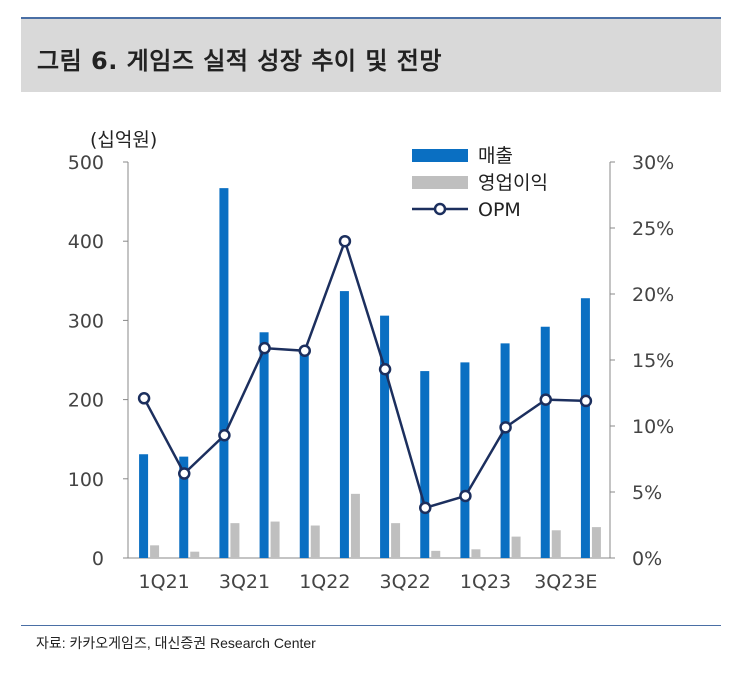  What do you see at coordinates (324, 582) in the screenshot?
I see `x-tick-label: 1Q22` at bounding box center [324, 582].